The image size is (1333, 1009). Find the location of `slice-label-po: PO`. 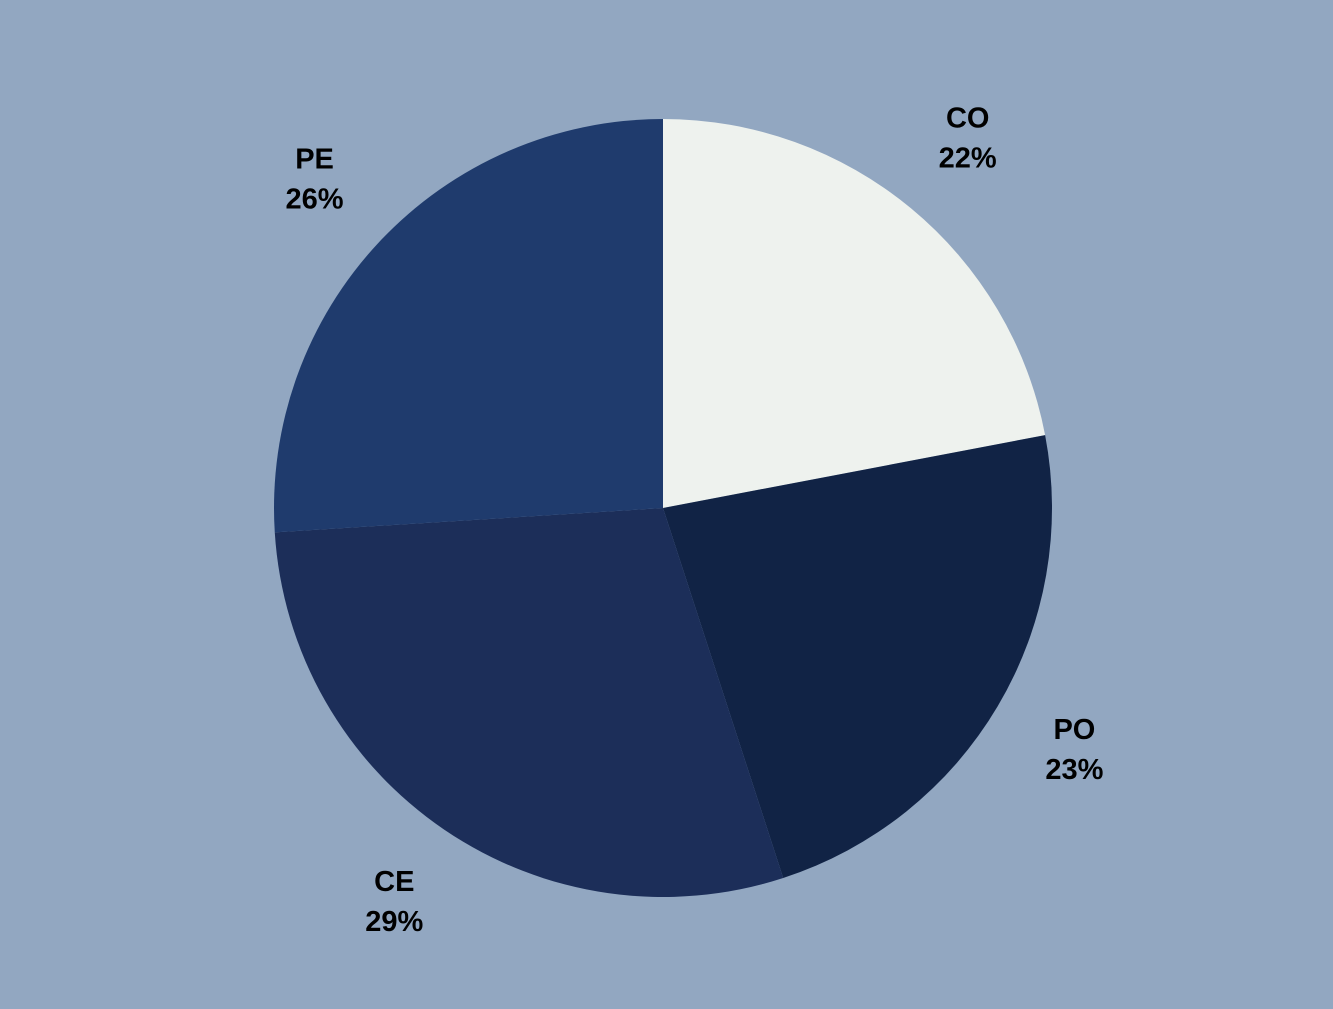

slice-label-po: PO is located at coordinates (1074, 730).